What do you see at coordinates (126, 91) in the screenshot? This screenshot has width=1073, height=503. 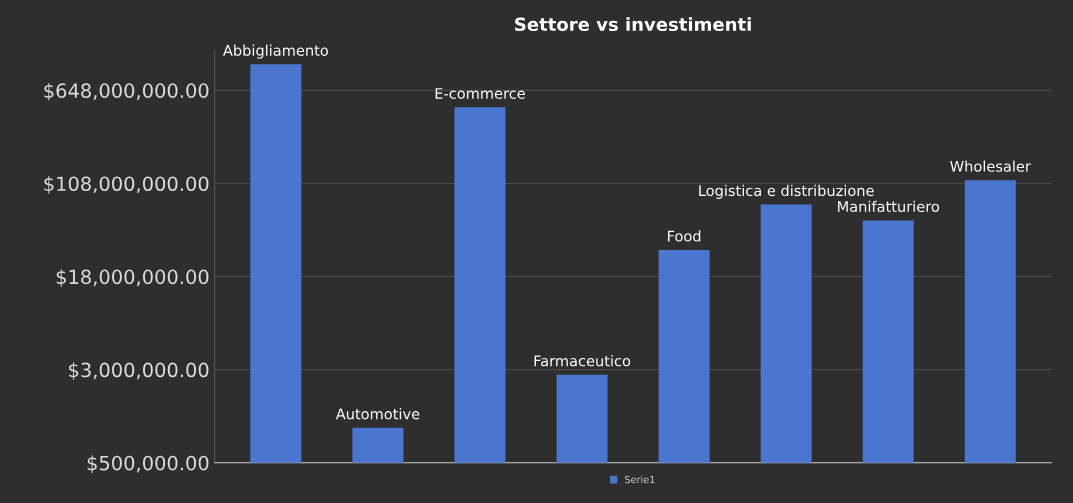 I see `y-tick-label: $648,000,000.00` at bounding box center [126, 91].